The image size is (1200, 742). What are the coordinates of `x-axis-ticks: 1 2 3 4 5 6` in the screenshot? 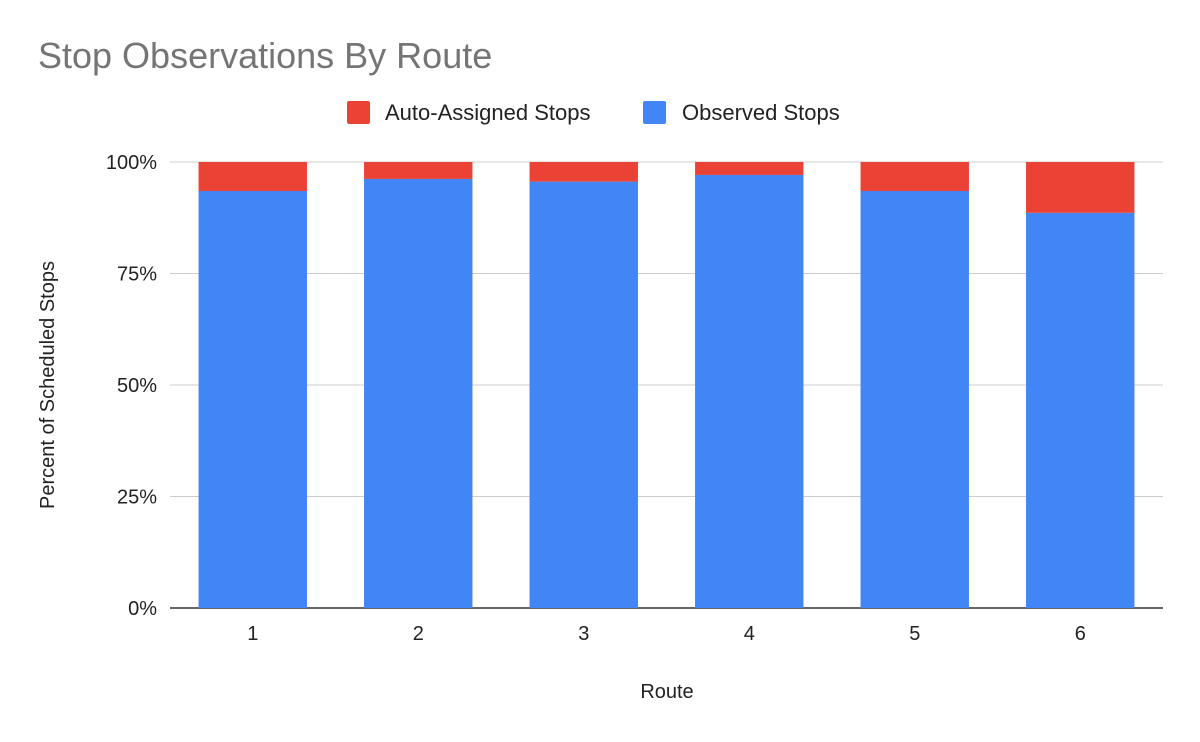 It's located at (666, 634).